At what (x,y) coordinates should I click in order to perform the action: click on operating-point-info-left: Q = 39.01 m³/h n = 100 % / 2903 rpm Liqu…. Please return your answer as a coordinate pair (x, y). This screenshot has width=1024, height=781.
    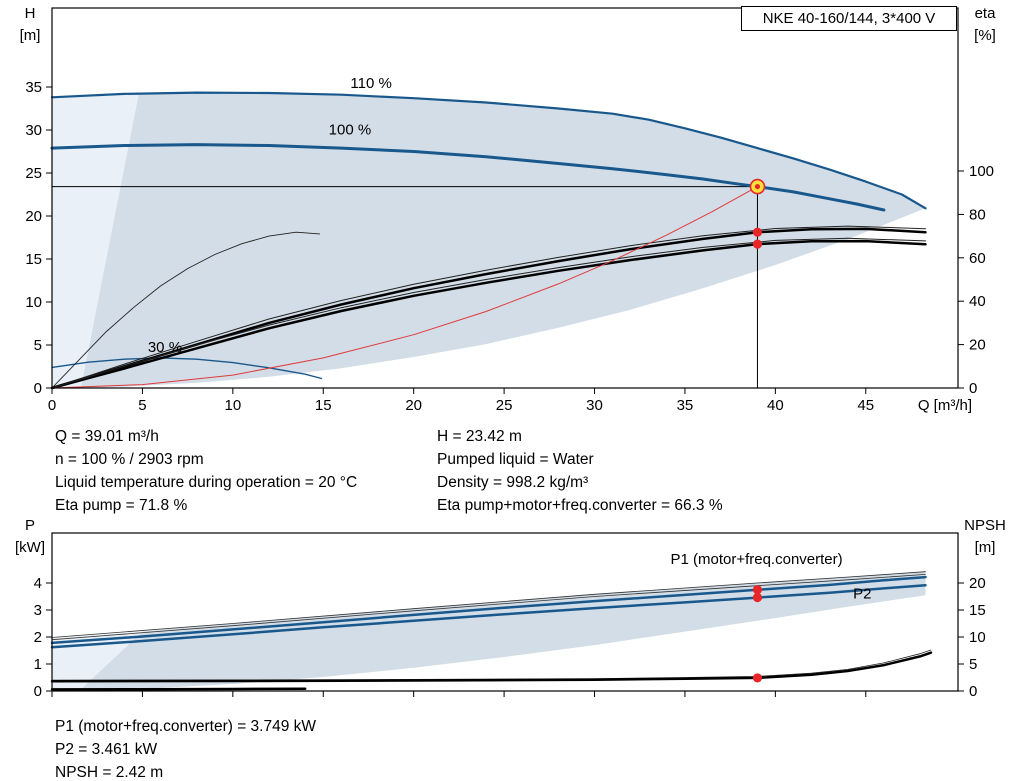
    Looking at the image, I should click on (539, 471).